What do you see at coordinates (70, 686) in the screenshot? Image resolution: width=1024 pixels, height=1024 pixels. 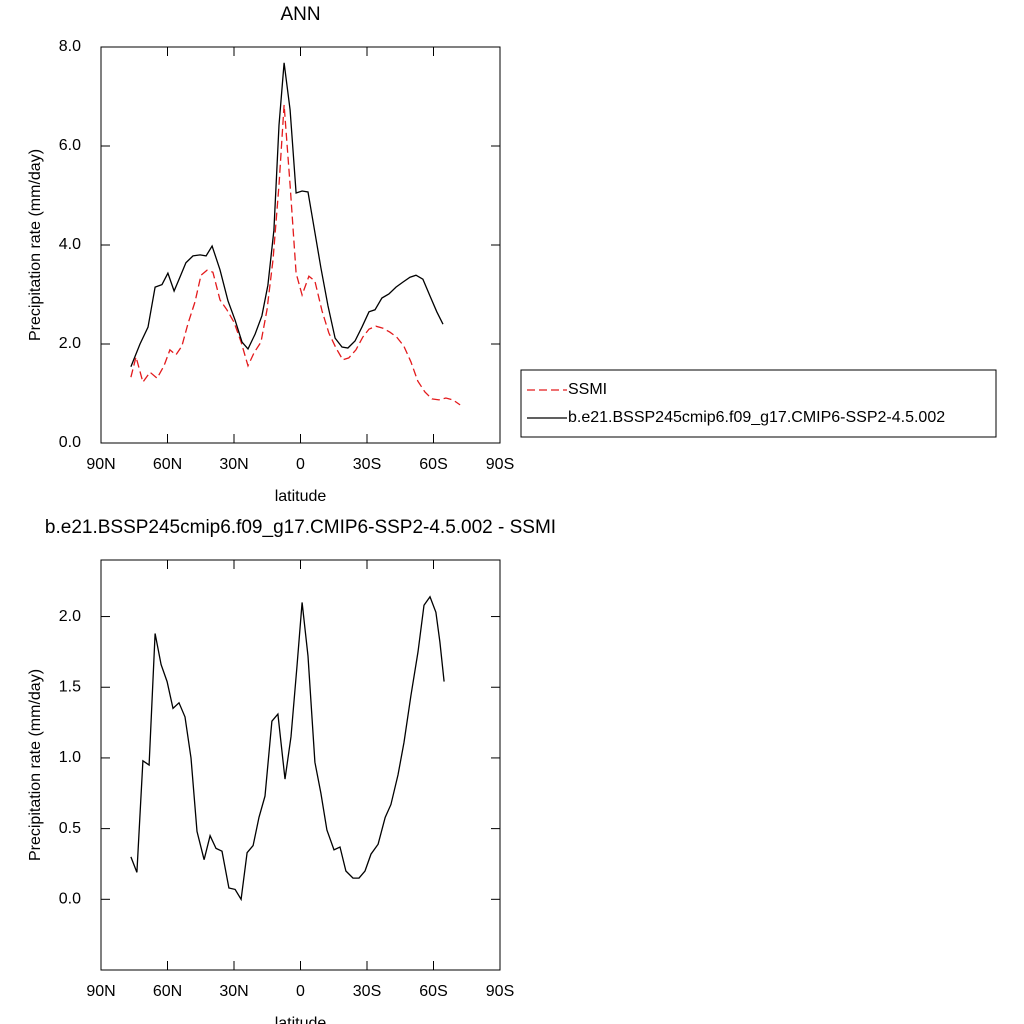 I see `y-tick-label: 1.5` at bounding box center [70, 686].